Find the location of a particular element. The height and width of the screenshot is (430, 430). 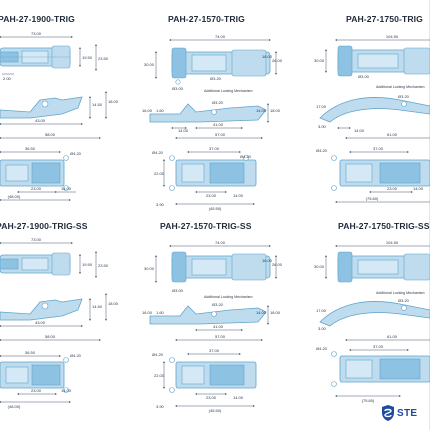

dim-c5-top-r2: 26.00 is located at coordinates (277, 264).